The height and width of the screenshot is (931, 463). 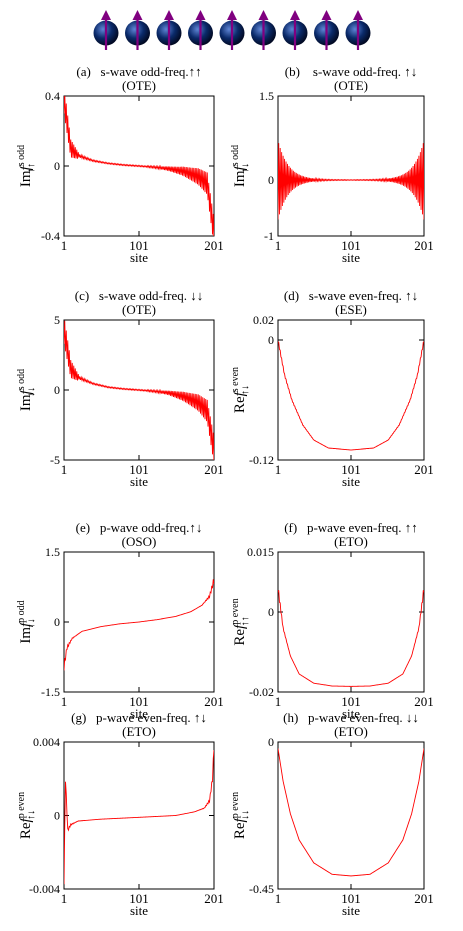 I want to click on panel-title: (h) p-wave even-freq. ↓↓, so click(x=351, y=717).